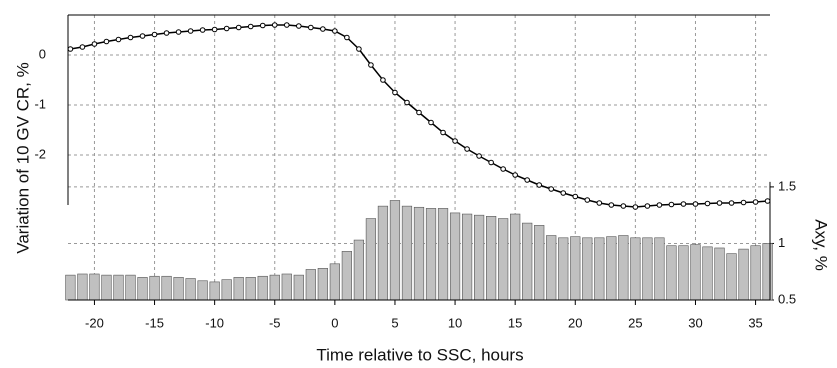 This screenshot has height=368, width=837. I want to click on x-axis-label: Time relative to SSC, hours, so click(419, 354).